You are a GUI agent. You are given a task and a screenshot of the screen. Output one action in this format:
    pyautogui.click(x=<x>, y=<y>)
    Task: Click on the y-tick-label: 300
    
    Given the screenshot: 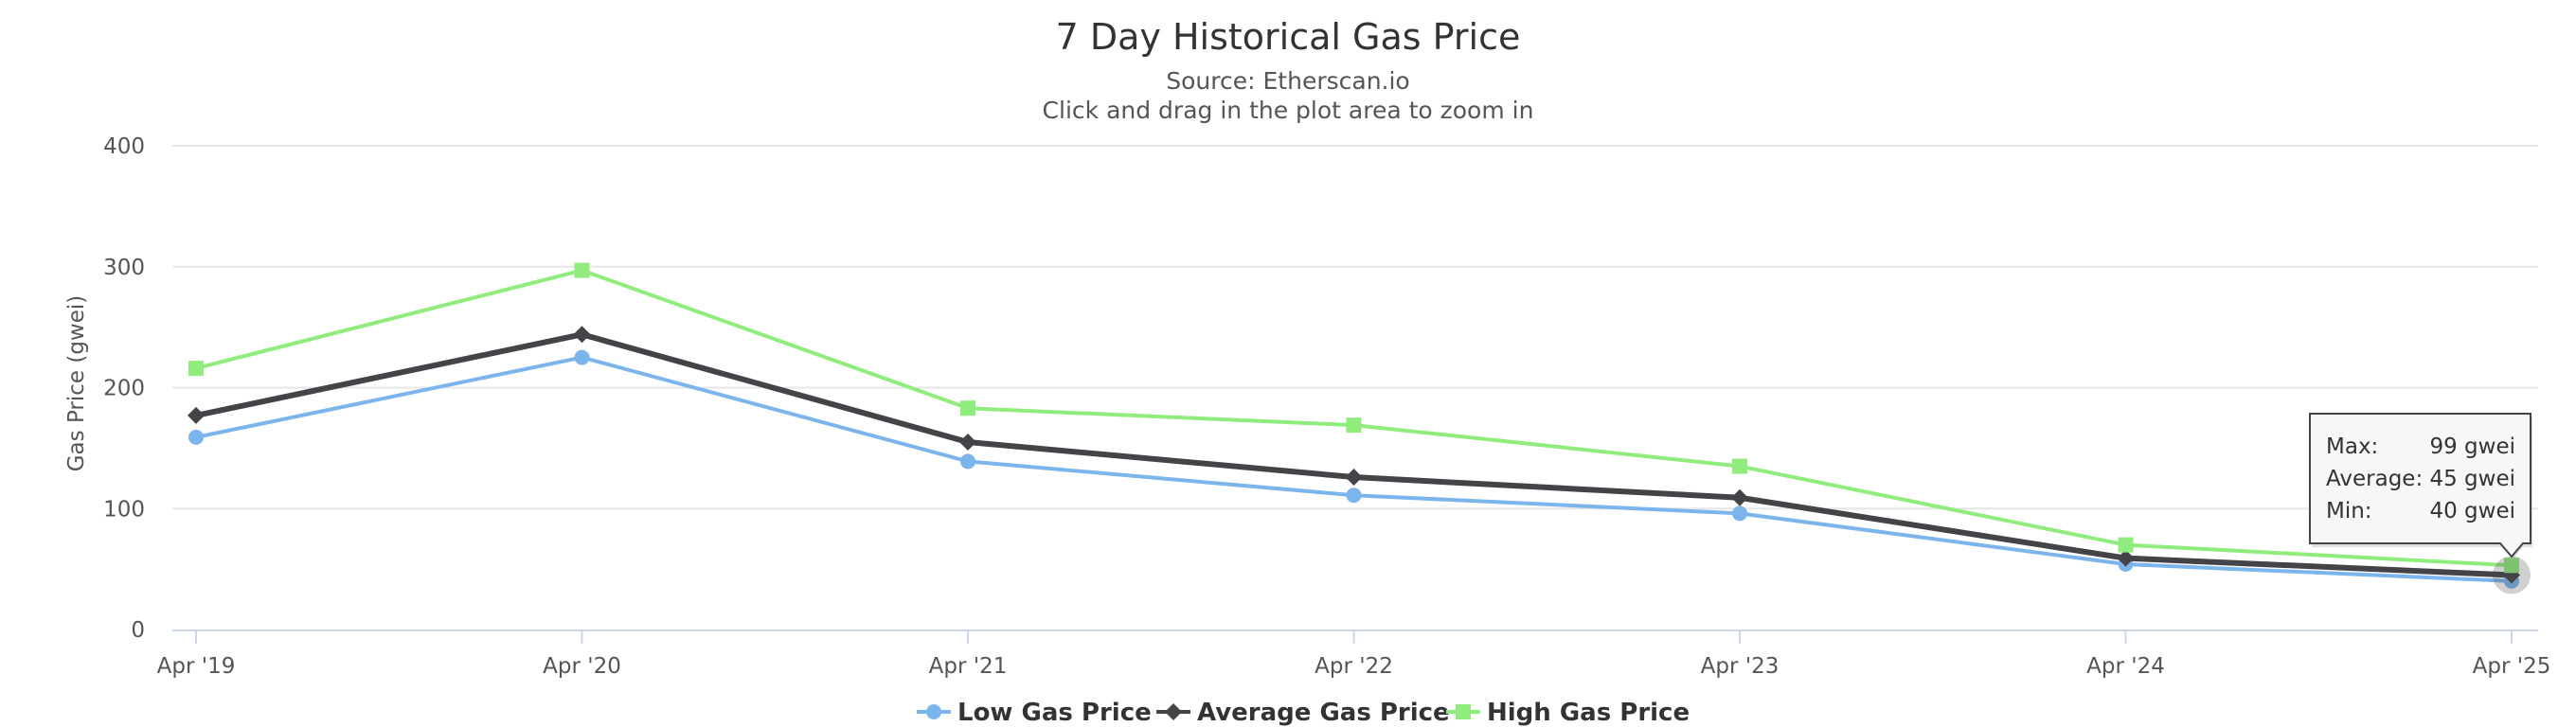 What is the action you would take?
    pyautogui.click(x=124, y=268)
    